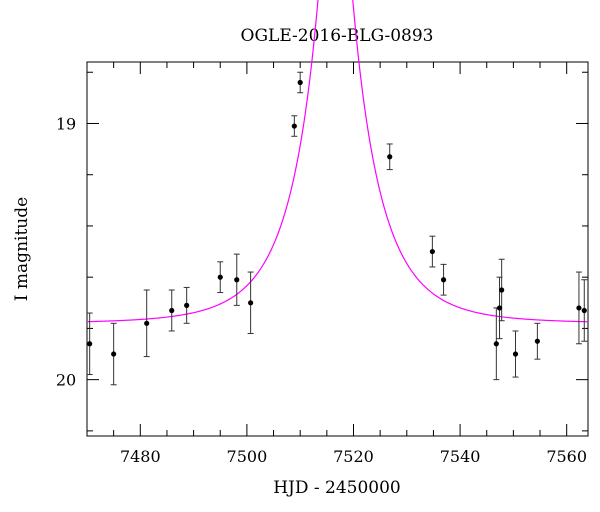  I want to click on x-tick-label: 7560, so click(566, 456).